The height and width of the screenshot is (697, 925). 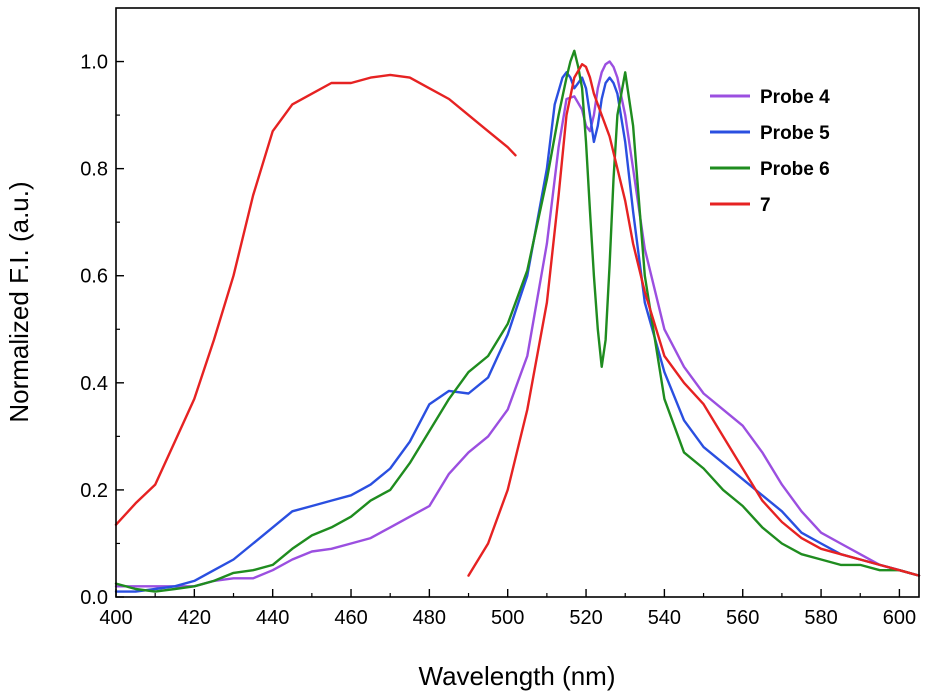 I want to click on y-tick-label: 1.0, so click(x=94, y=63).